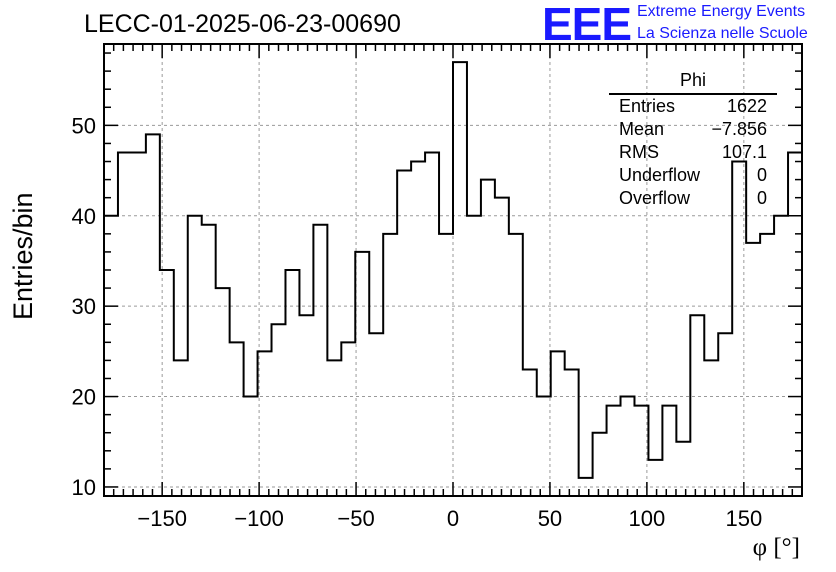 Image resolution: width=836 pixels, height=572 pixels. Describe the element at coordinates (642, 129) in the screenshot. I see `stats-label: Mean` at that location.